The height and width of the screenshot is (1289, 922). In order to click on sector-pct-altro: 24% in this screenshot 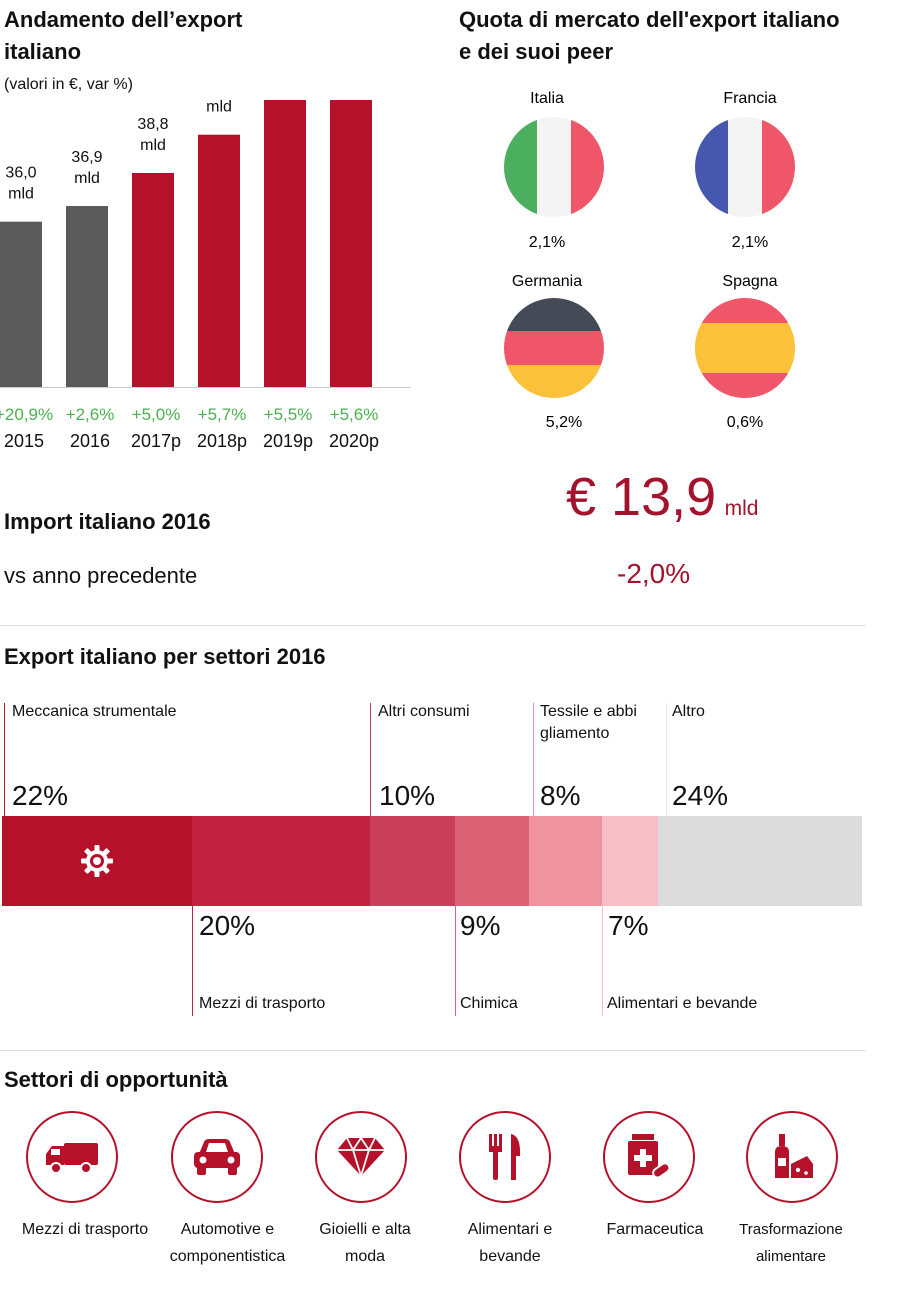, I will do `click(700, 795)`.